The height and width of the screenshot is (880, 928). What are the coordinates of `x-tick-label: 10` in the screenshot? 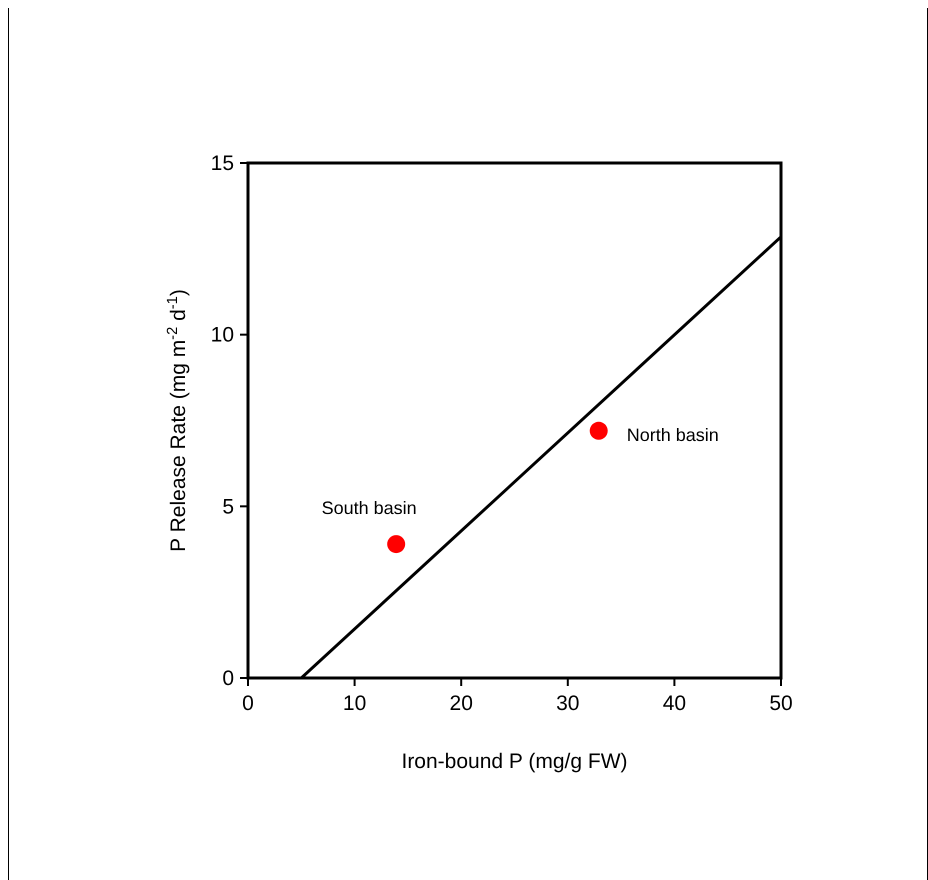 It's located at (354, 703).